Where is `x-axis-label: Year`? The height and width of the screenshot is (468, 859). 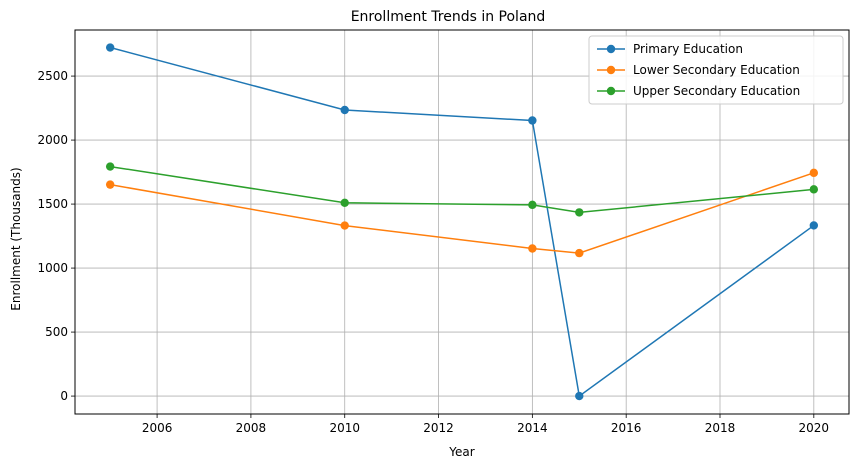
x-axis-label: Year is located at coordinates (461, 452).